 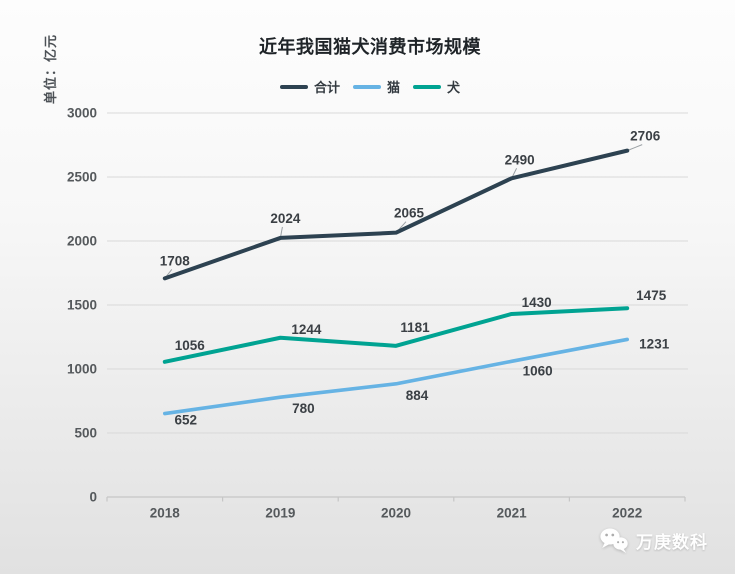 What do you see at coordinates (285, 218) in the screenshot?
I see `data-label-total: 2024` at bounding box center [285, 218].